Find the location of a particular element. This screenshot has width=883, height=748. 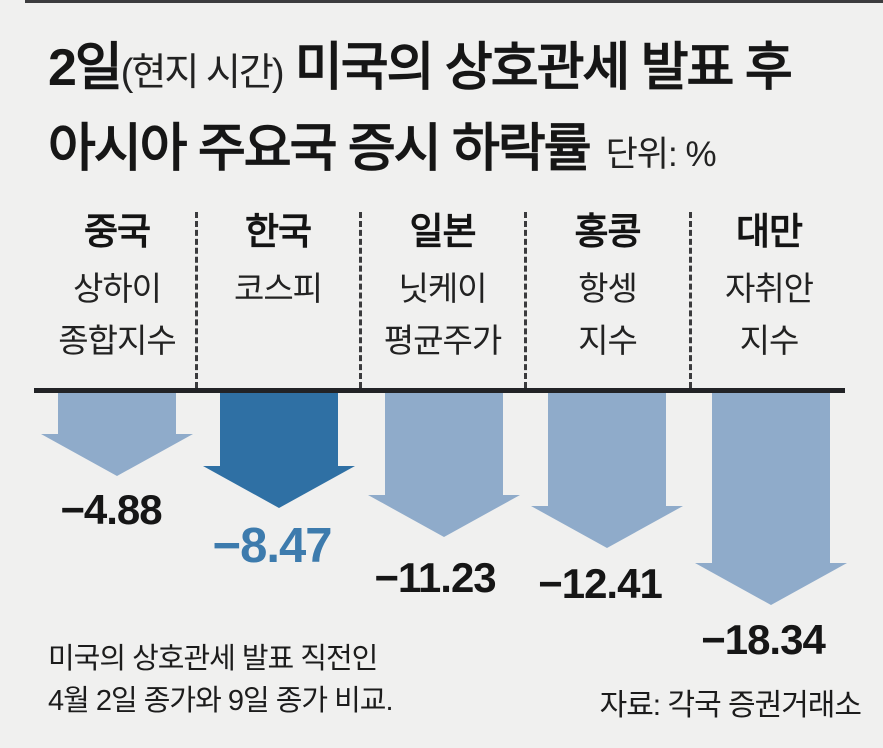

country-label: 대만 is located at coordinates (769, 231).